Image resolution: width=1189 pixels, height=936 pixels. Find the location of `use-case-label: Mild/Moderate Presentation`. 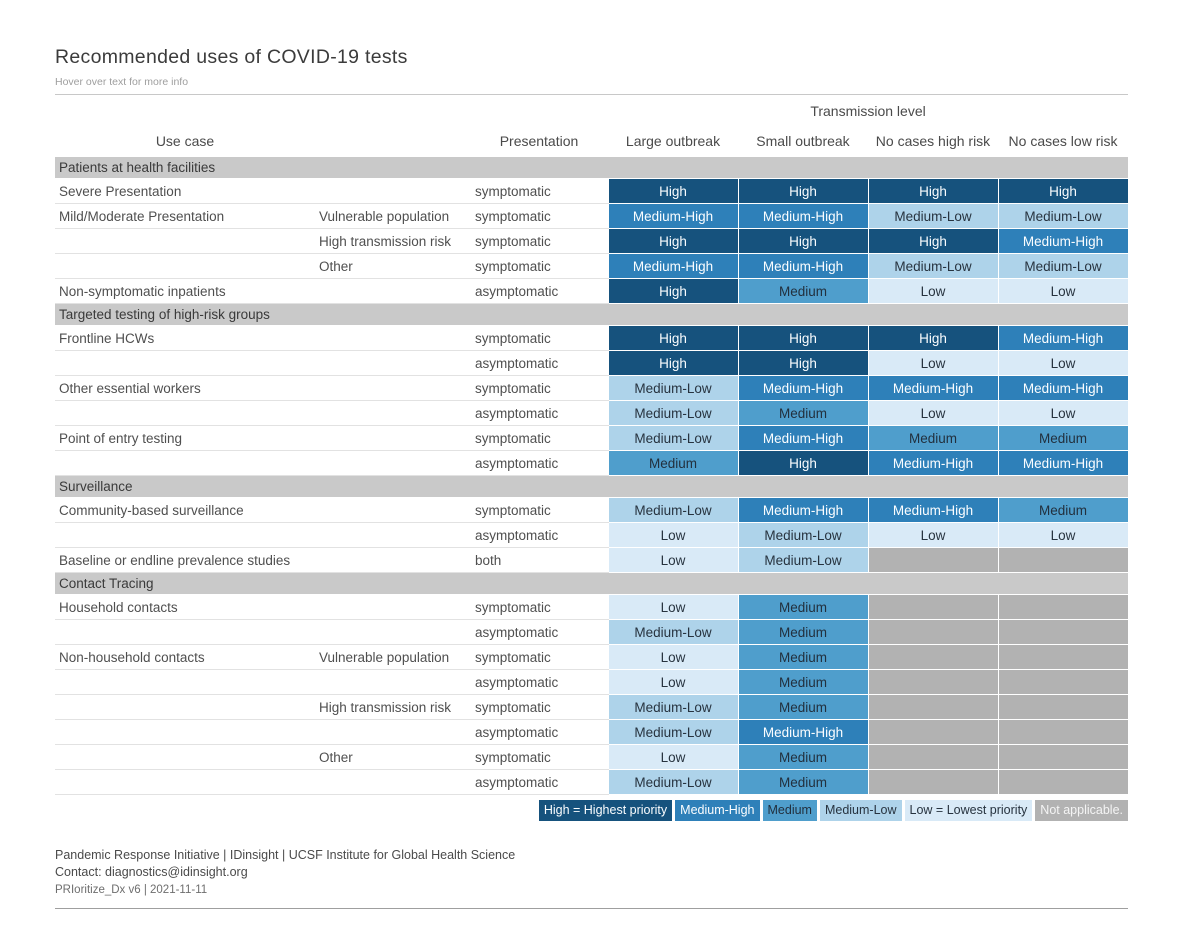

use-case-label: Mild/Moderate Presentation is located at coordinates (185, 216).